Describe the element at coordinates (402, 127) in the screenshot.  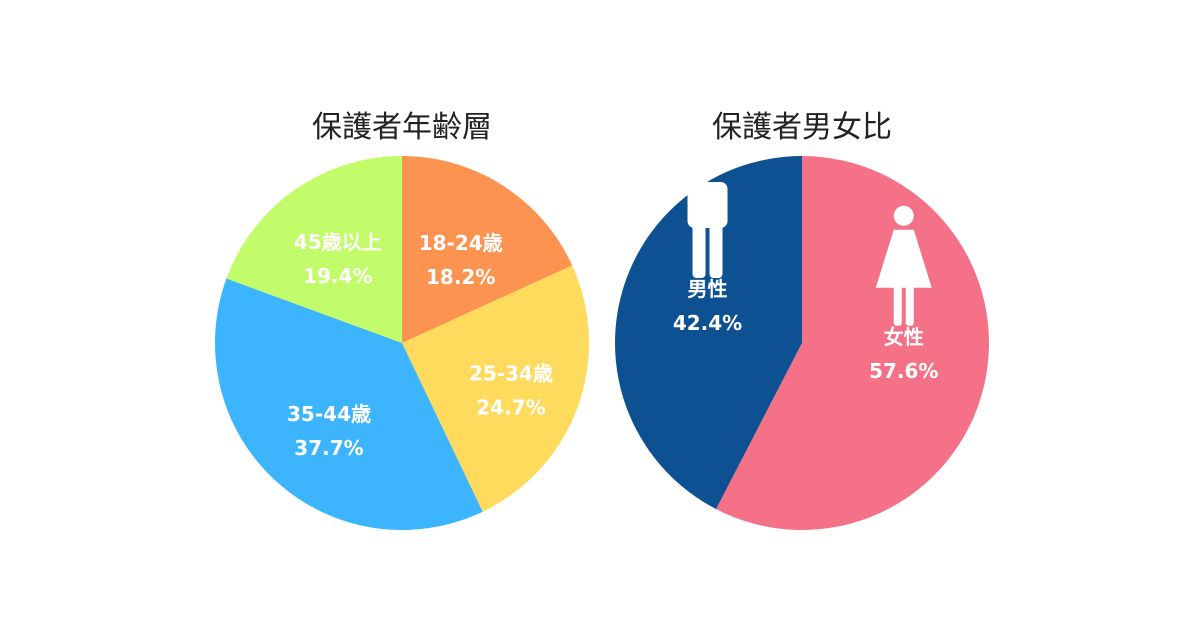
I see `age-chart-title: 保護者年齢層` at that location.